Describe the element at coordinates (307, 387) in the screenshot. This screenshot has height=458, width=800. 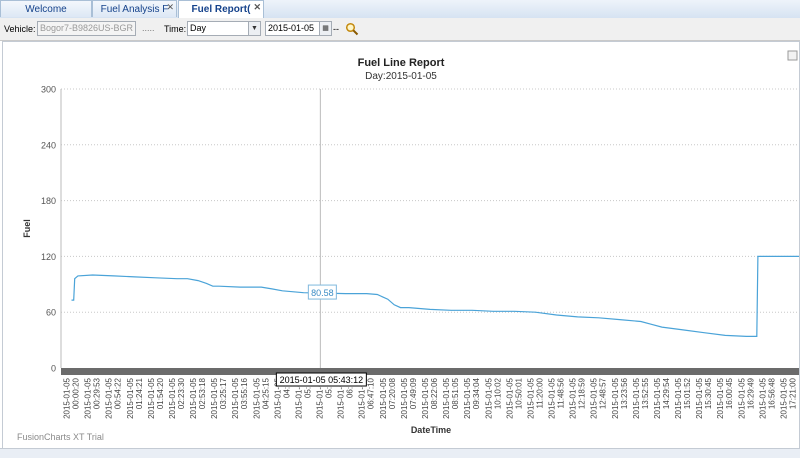
I see `x-tick-label: 05:21` at that location.